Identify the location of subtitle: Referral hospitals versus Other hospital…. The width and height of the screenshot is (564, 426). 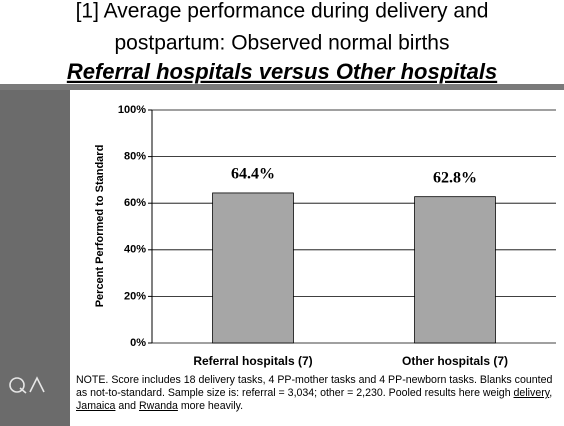
(282, 71).